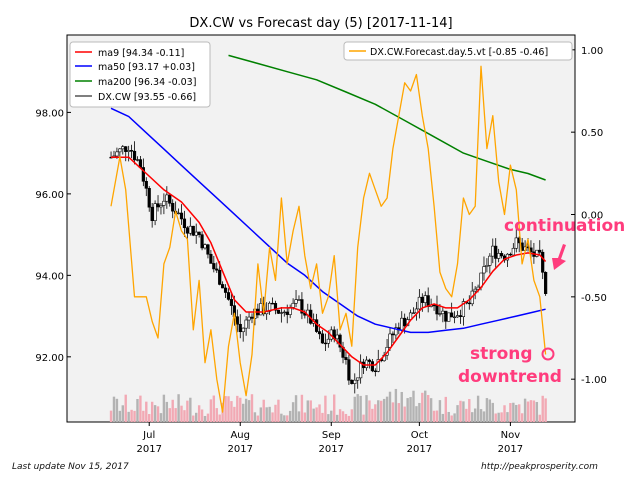 The width and height of the screenshot is (640, 480). I want to click on footer-last-update: Last update Nov 15, 2017, so click(70, 467).